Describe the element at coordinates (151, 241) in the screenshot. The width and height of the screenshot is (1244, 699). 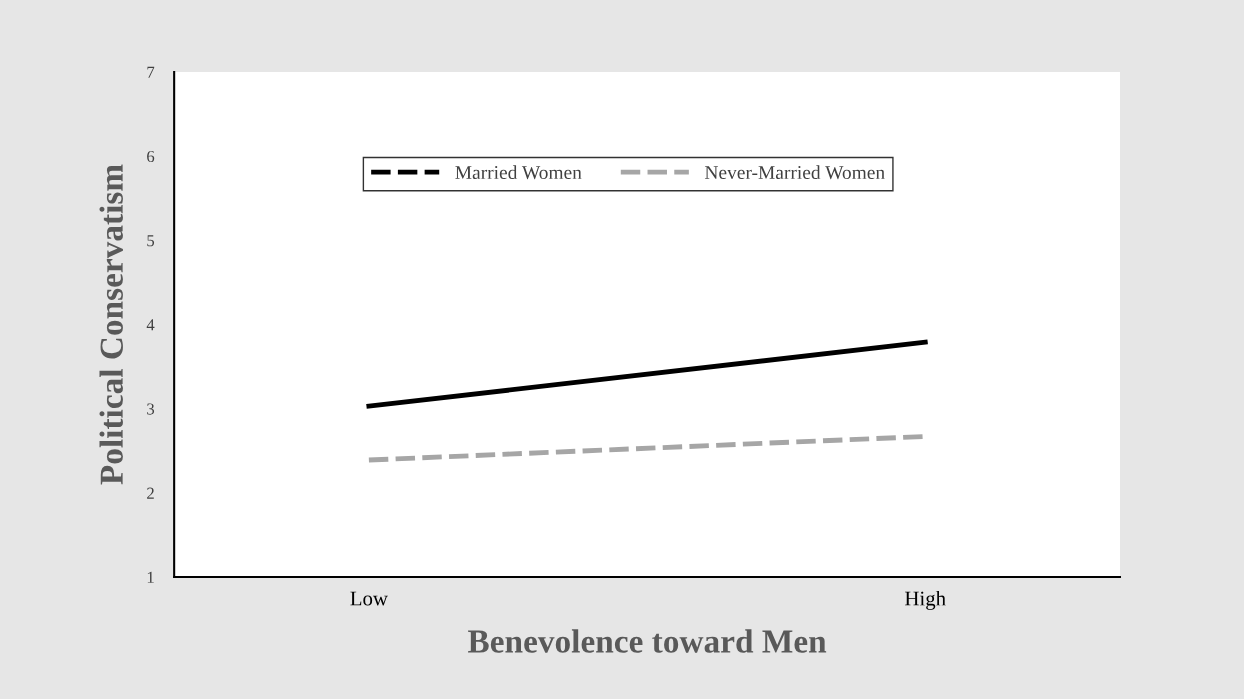
I see `y-tick-label: 5` at that location.